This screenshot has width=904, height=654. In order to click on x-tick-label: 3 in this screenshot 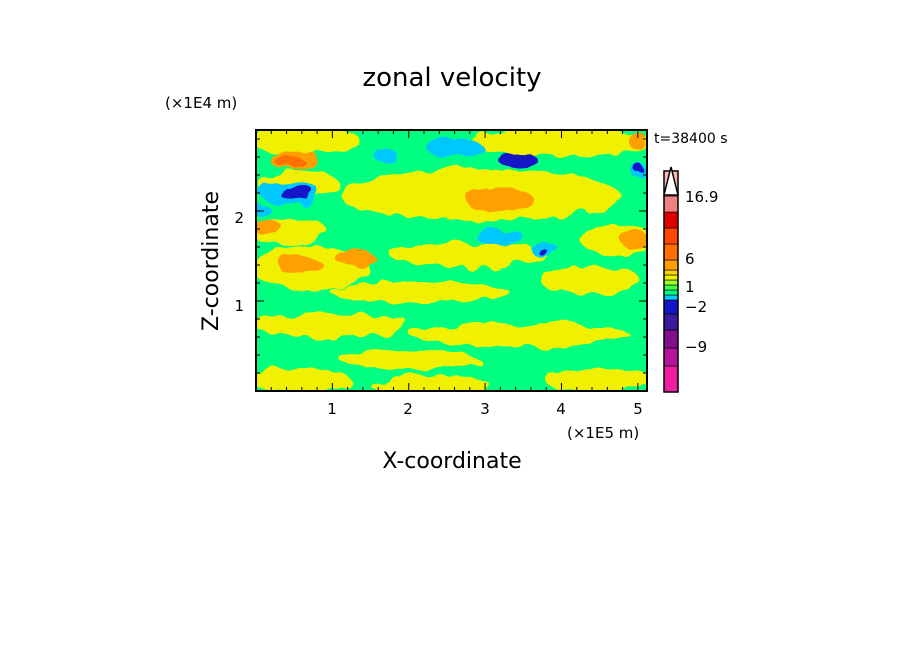, I will do `click(485, 409)`.